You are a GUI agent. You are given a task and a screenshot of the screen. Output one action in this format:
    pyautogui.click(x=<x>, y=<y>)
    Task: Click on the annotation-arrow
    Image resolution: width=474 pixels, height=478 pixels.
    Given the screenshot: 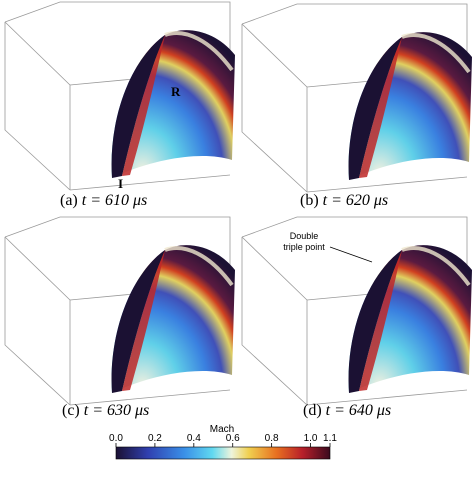 What is the action you would take?
    pyautogui.click(x=351, y=254)
    